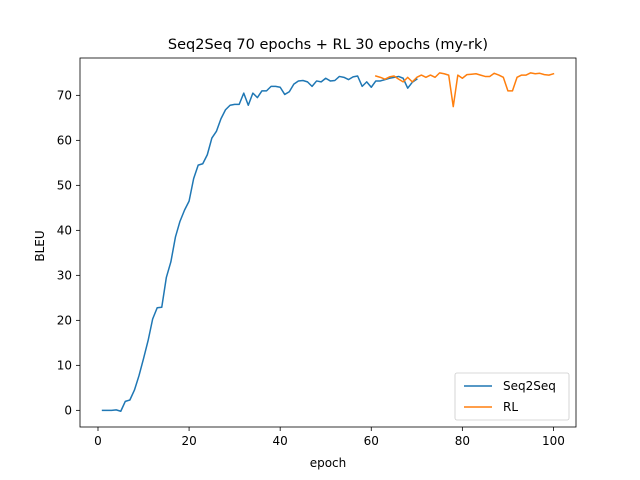 The height and width of the screenshot is (480, 640). I want to click on x-tick-label: 60, so click(371, 441).